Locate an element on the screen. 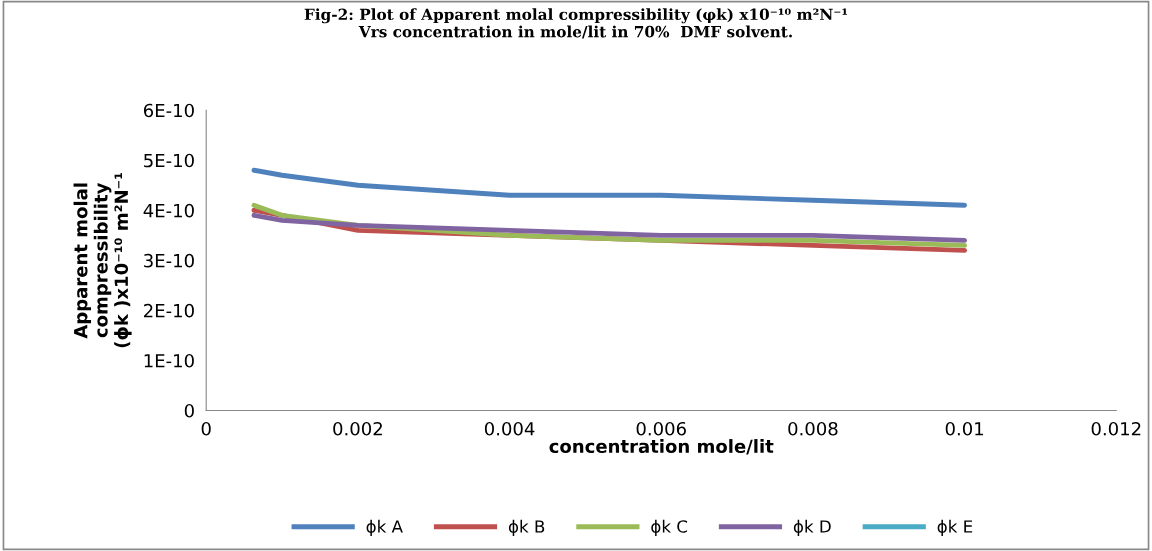 This screenshot has width=1152, height=551. y-tick-label: 4E-10 is located at coordinates (168, 210).